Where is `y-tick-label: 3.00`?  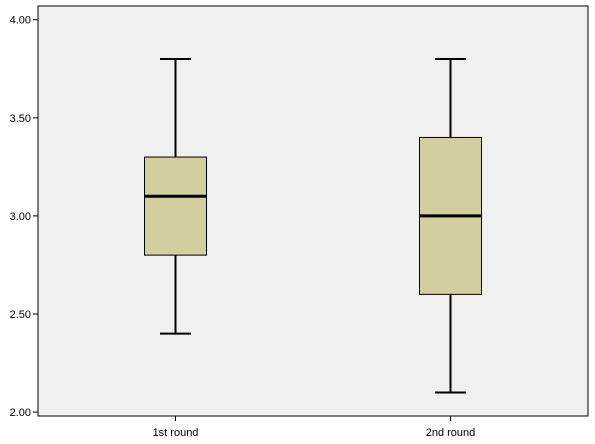 y-tick-label: 3.00 is located at coordinates (20, 217).